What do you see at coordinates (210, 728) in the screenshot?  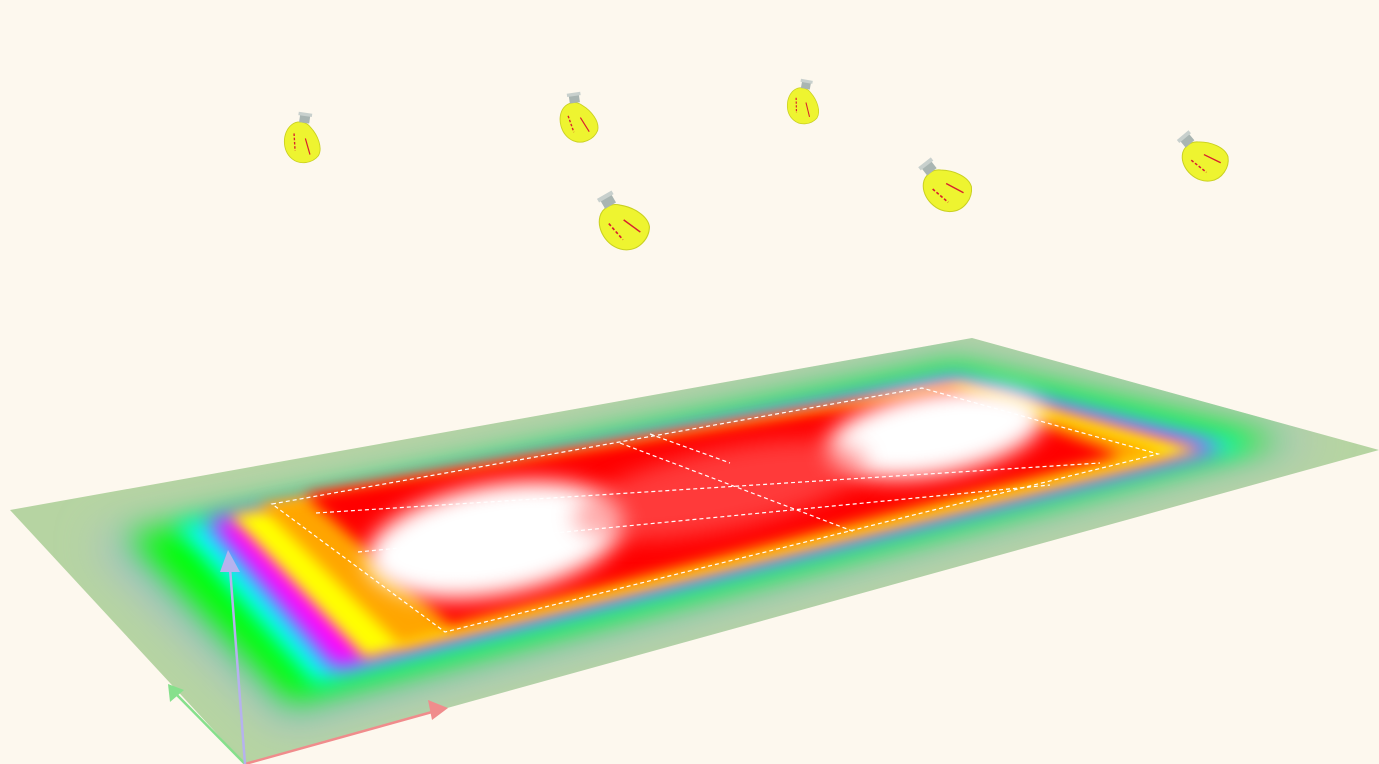 I see `y-axis-line` at bounding box center [210, 728].